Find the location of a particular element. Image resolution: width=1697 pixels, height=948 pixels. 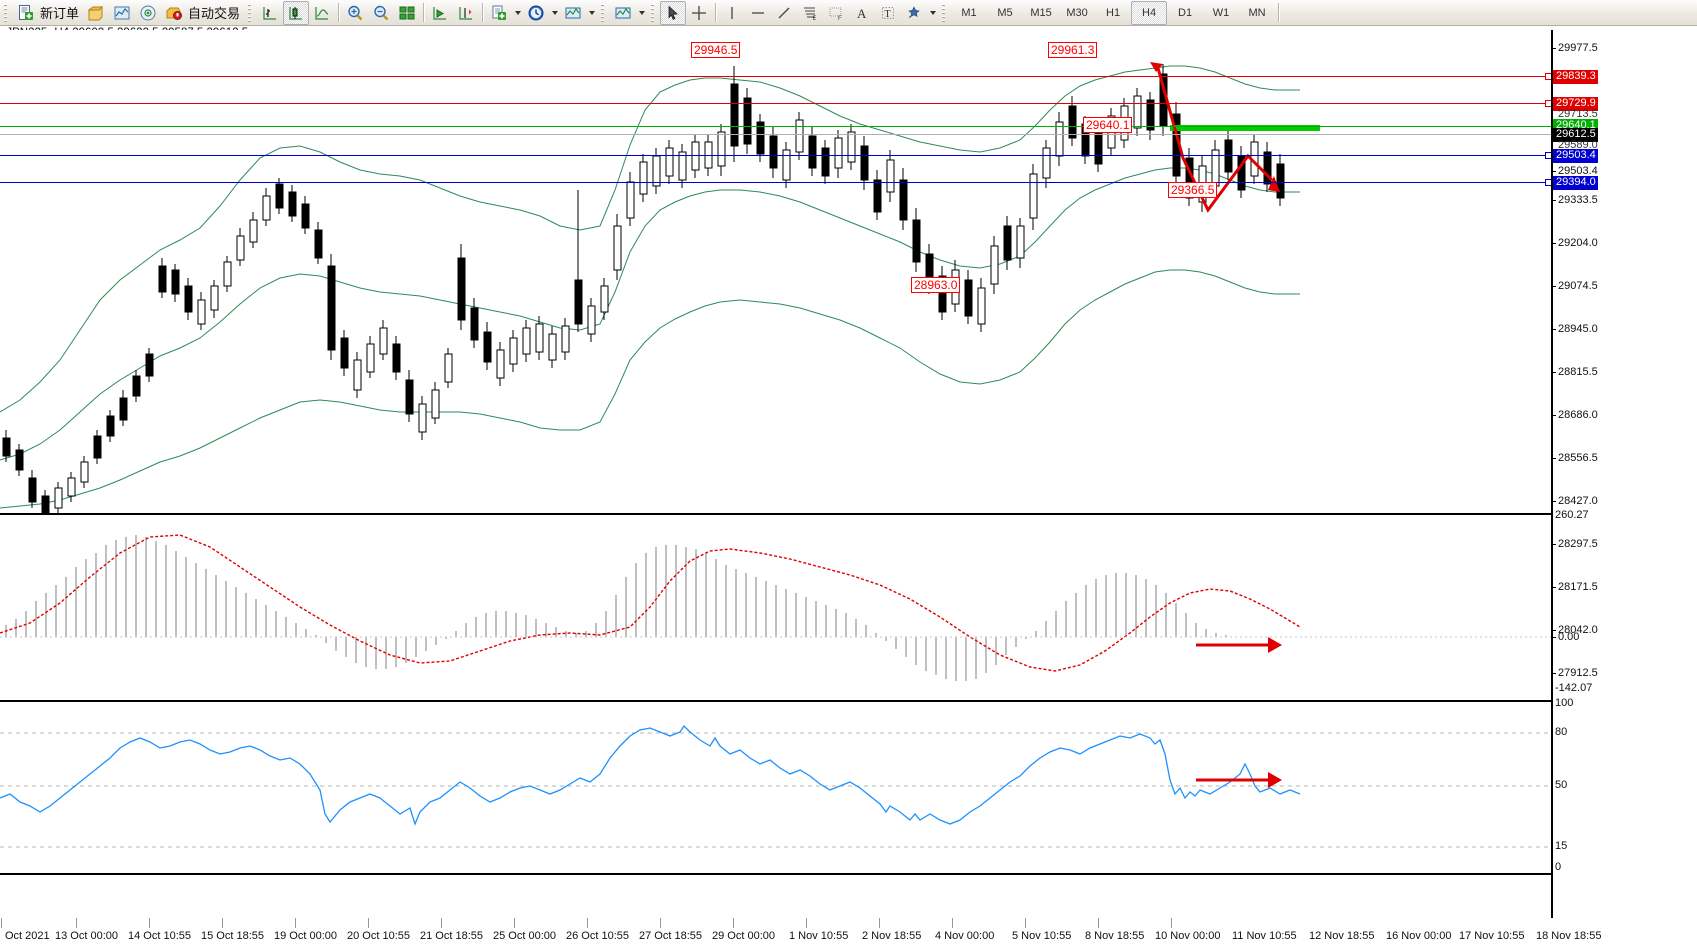

crosshair-icon is located at coordinates (699, 13).